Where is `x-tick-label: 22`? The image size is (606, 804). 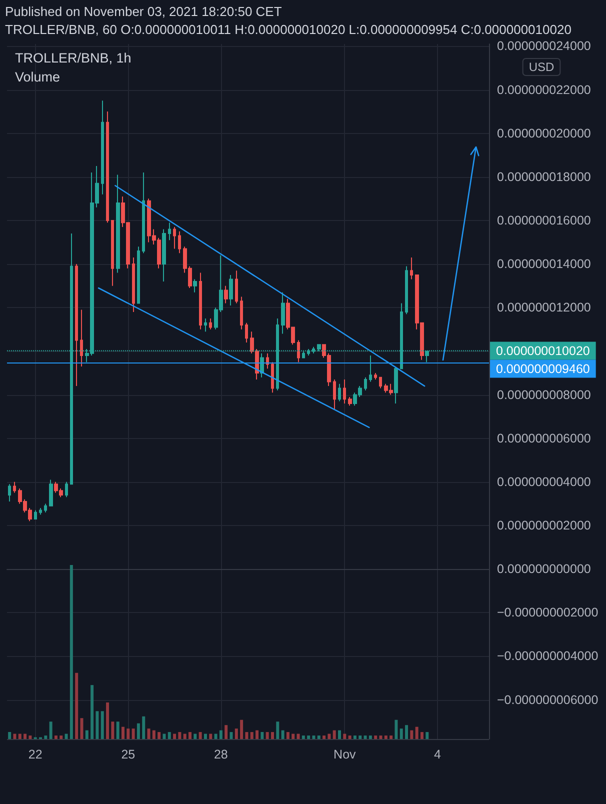
x-tick-label: 22 is located at coordinates (35, 755).